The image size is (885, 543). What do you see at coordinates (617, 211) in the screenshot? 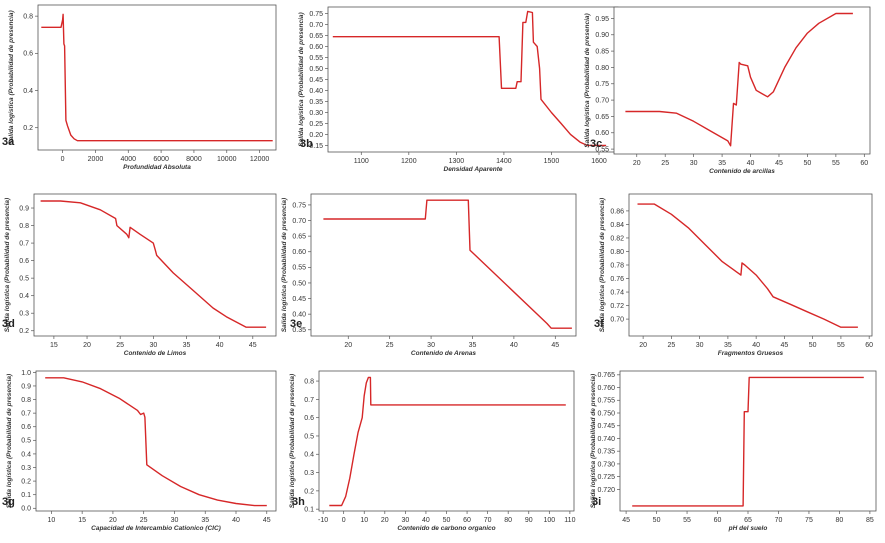
I see `y-tick-label: 0.86` at bounding box center [617, 211].